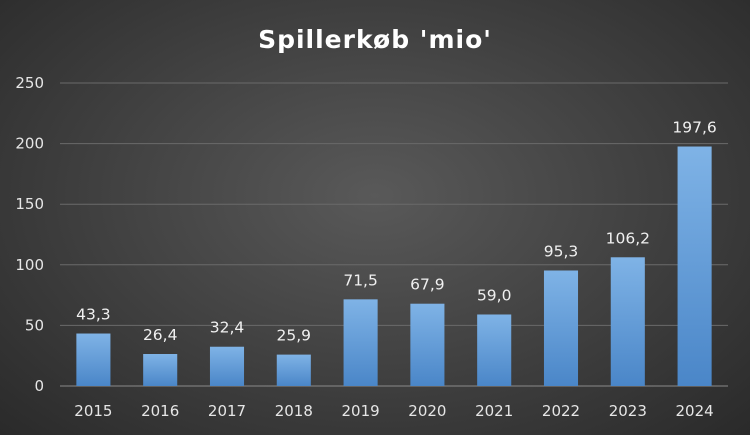 This screenshot has width=750, height=435. I want to click on y-tick-label: 50, so click(34, 325).